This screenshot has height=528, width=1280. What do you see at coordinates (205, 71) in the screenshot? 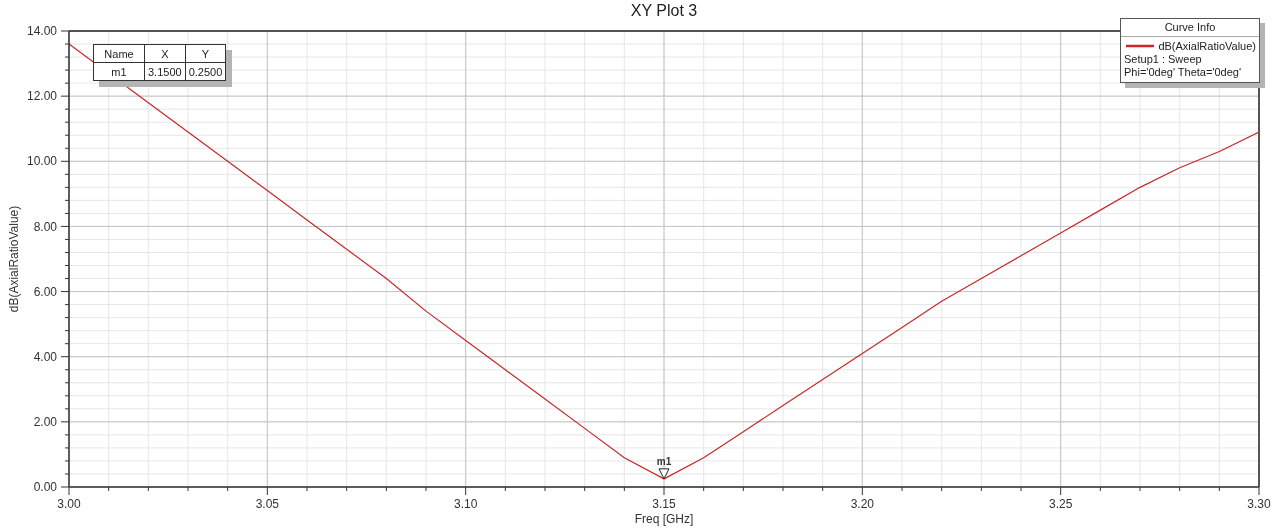
I see `annotation: 0.2500` at bounding box center [205, 71].